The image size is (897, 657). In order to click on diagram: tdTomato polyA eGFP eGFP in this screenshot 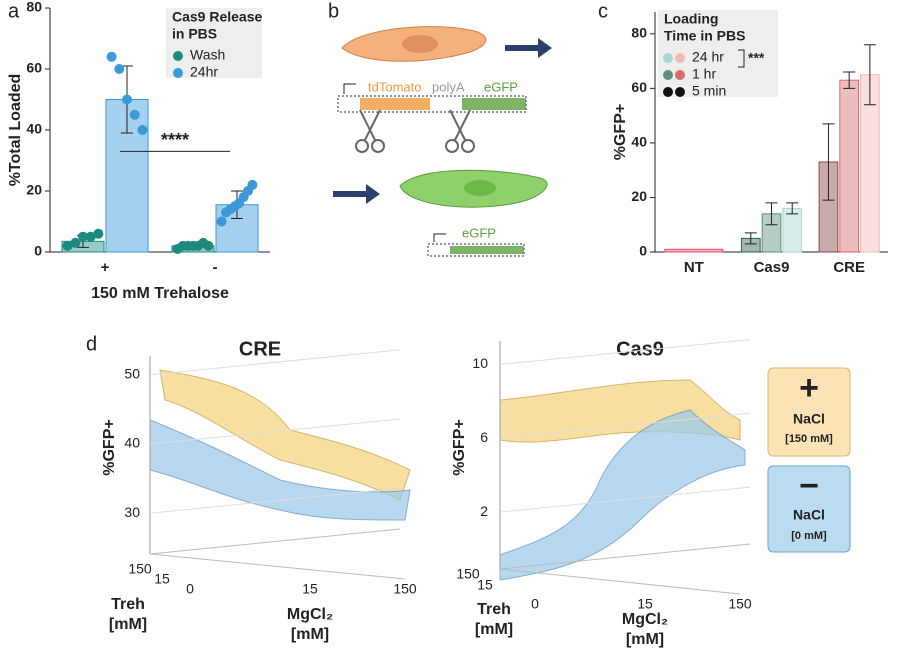, I will do `click(442, 141)`.